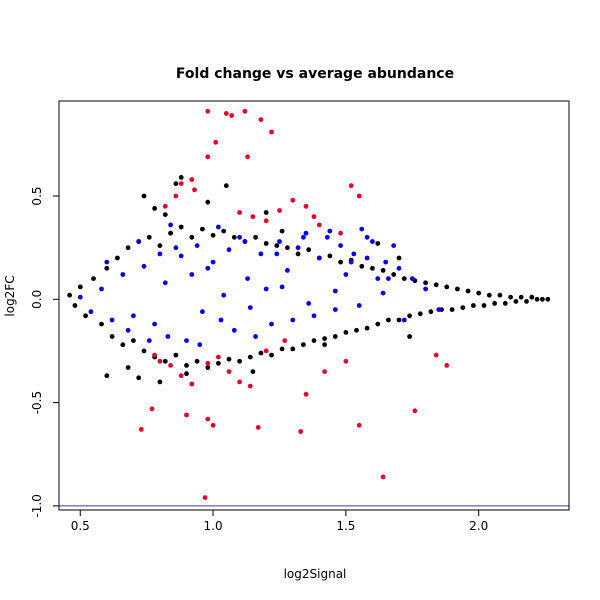  What do you see at coordinates (345, 526) in the screenshot?
I see `x-tick-label: 1.5` at bounding box center [345, 526].